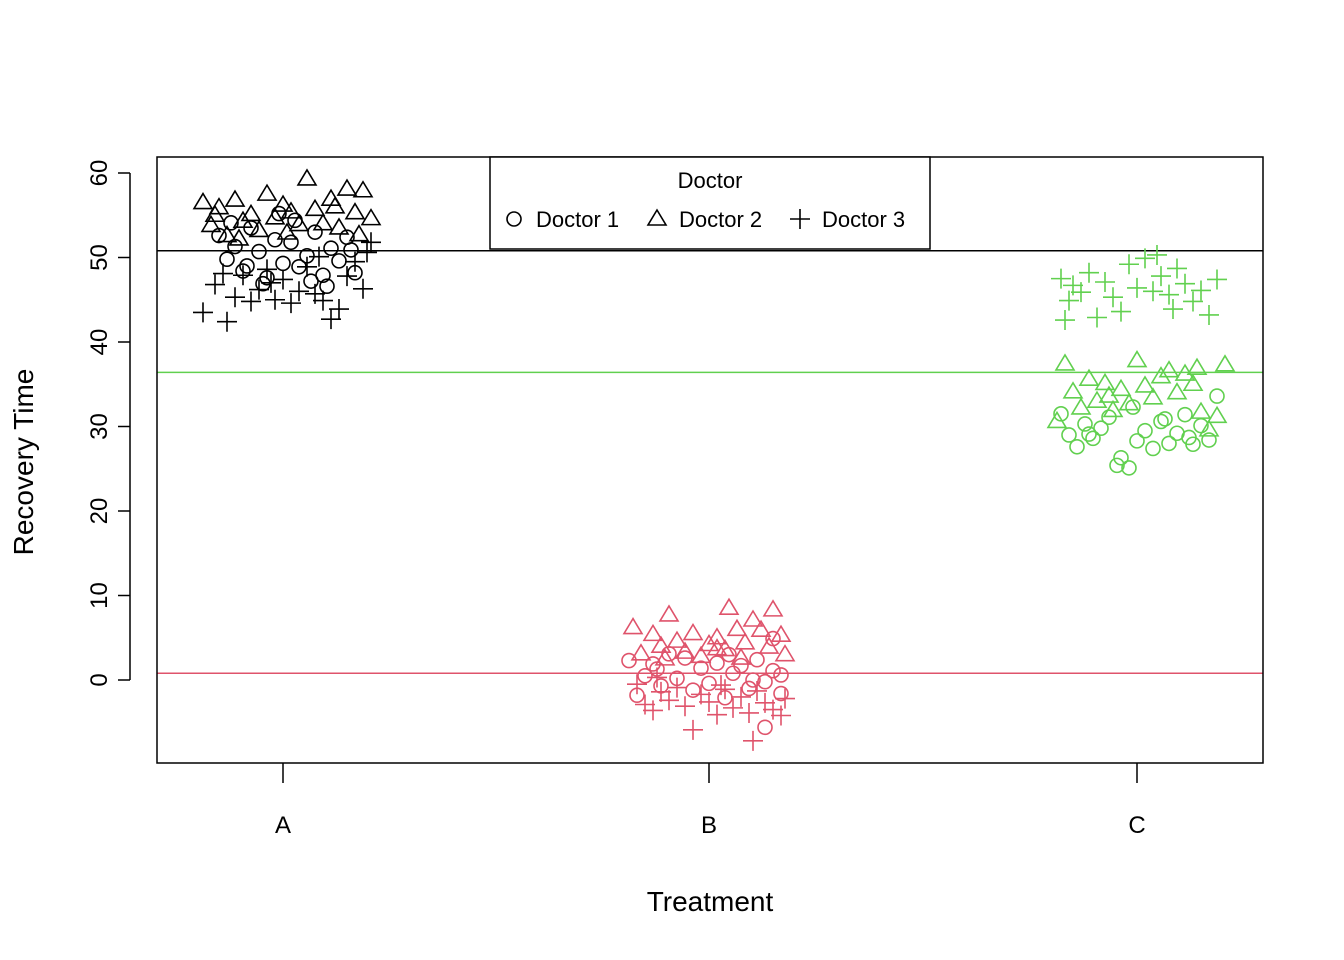 This screenshot has height=960, width=1344. I want to click on x-tick-label: A, so click(283, 825).